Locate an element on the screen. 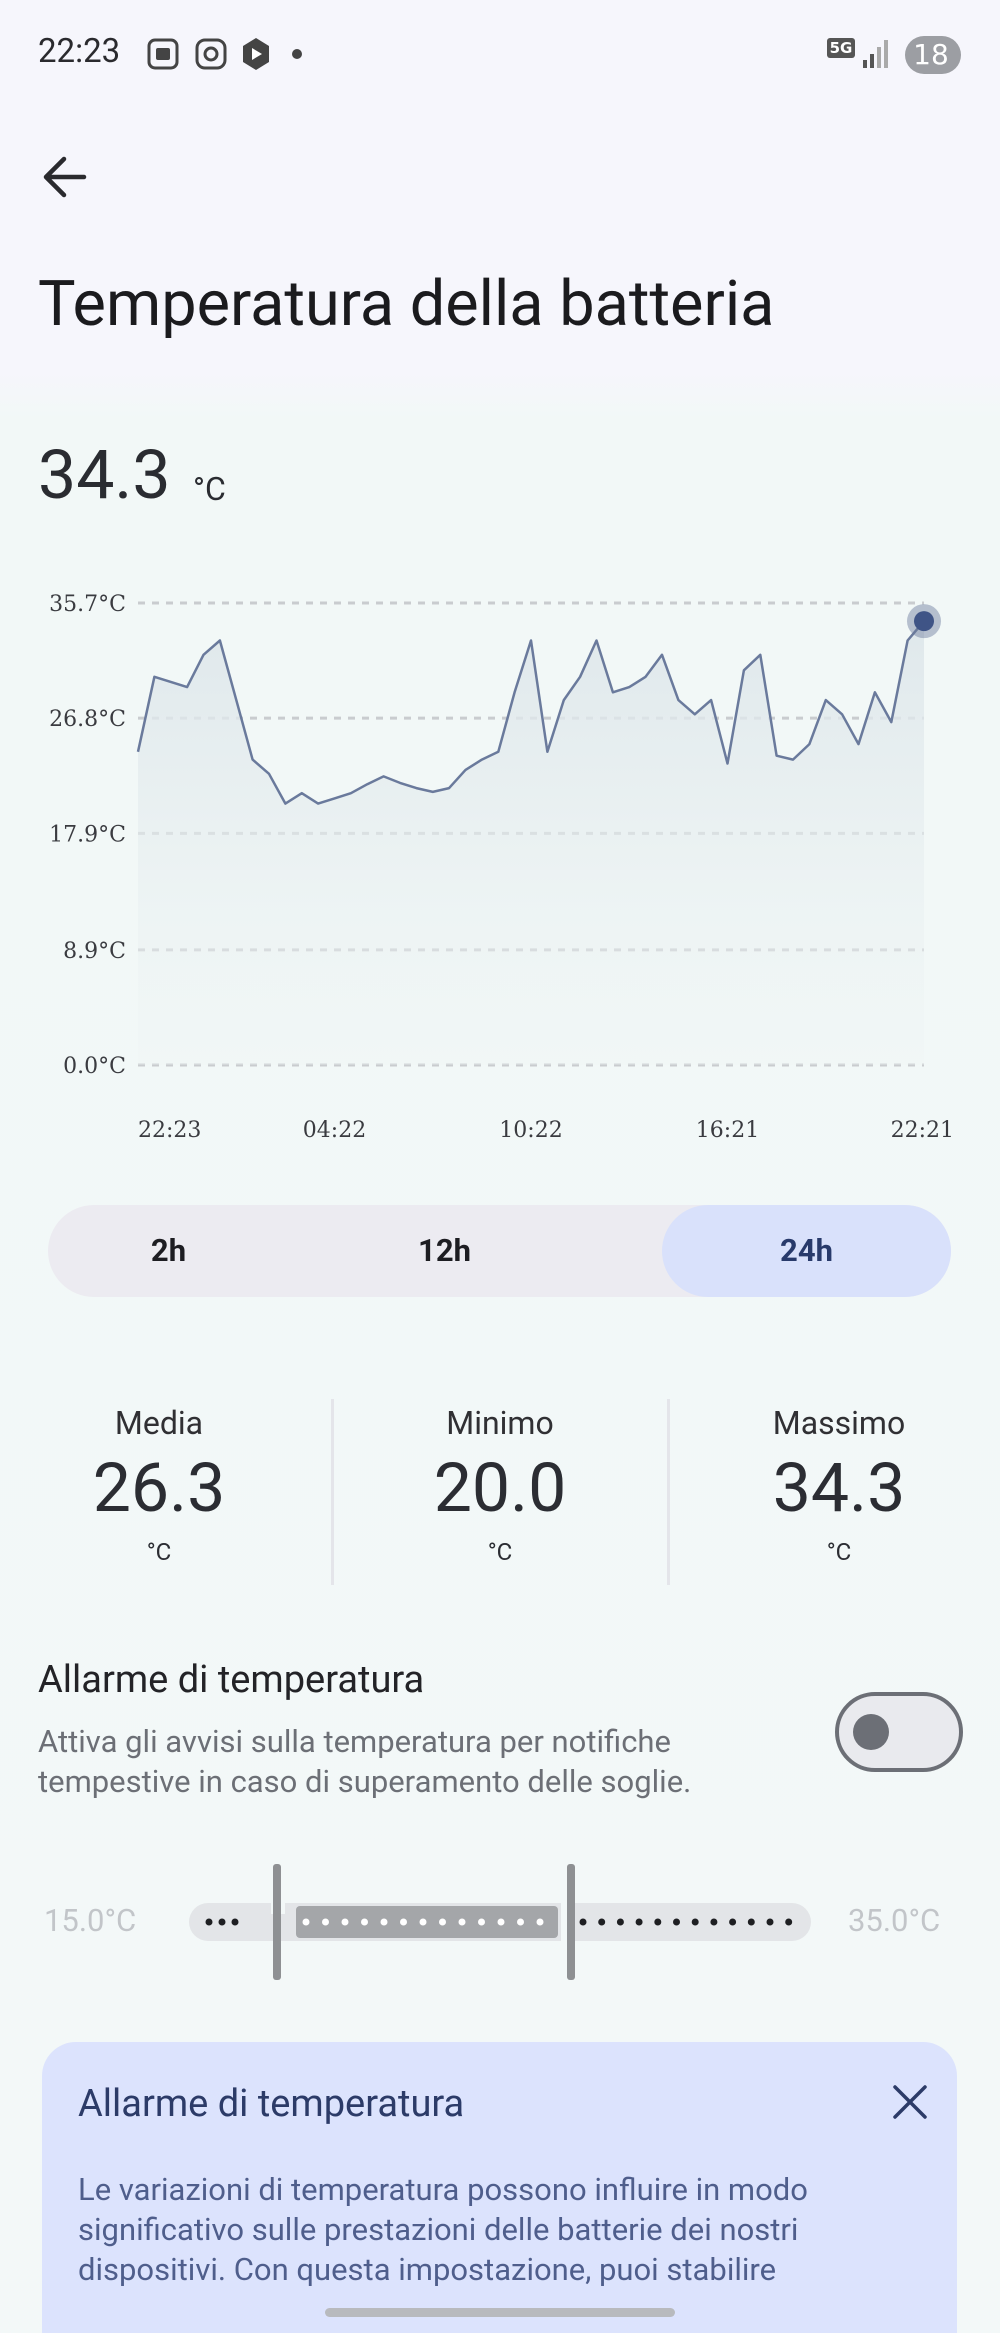  status-icons is located at coordinates (224, 54).